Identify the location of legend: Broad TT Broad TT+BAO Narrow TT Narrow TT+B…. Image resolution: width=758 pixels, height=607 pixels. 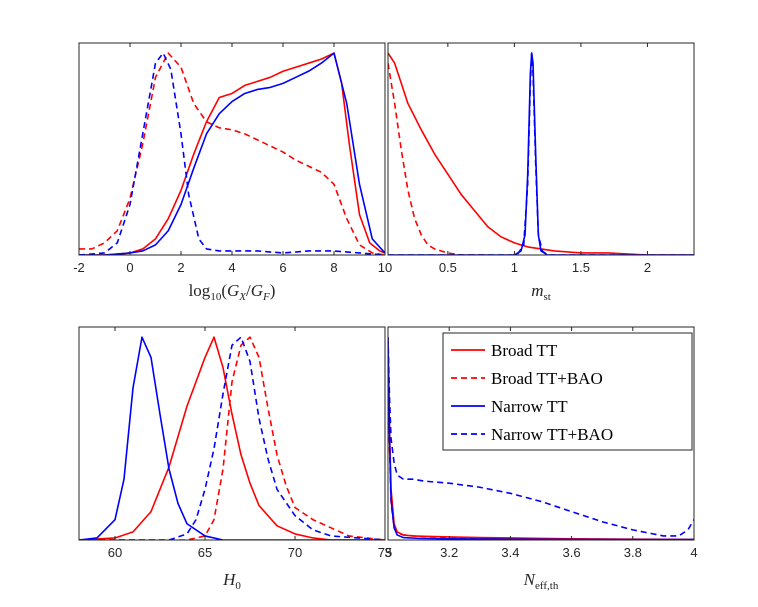
(567, 391).